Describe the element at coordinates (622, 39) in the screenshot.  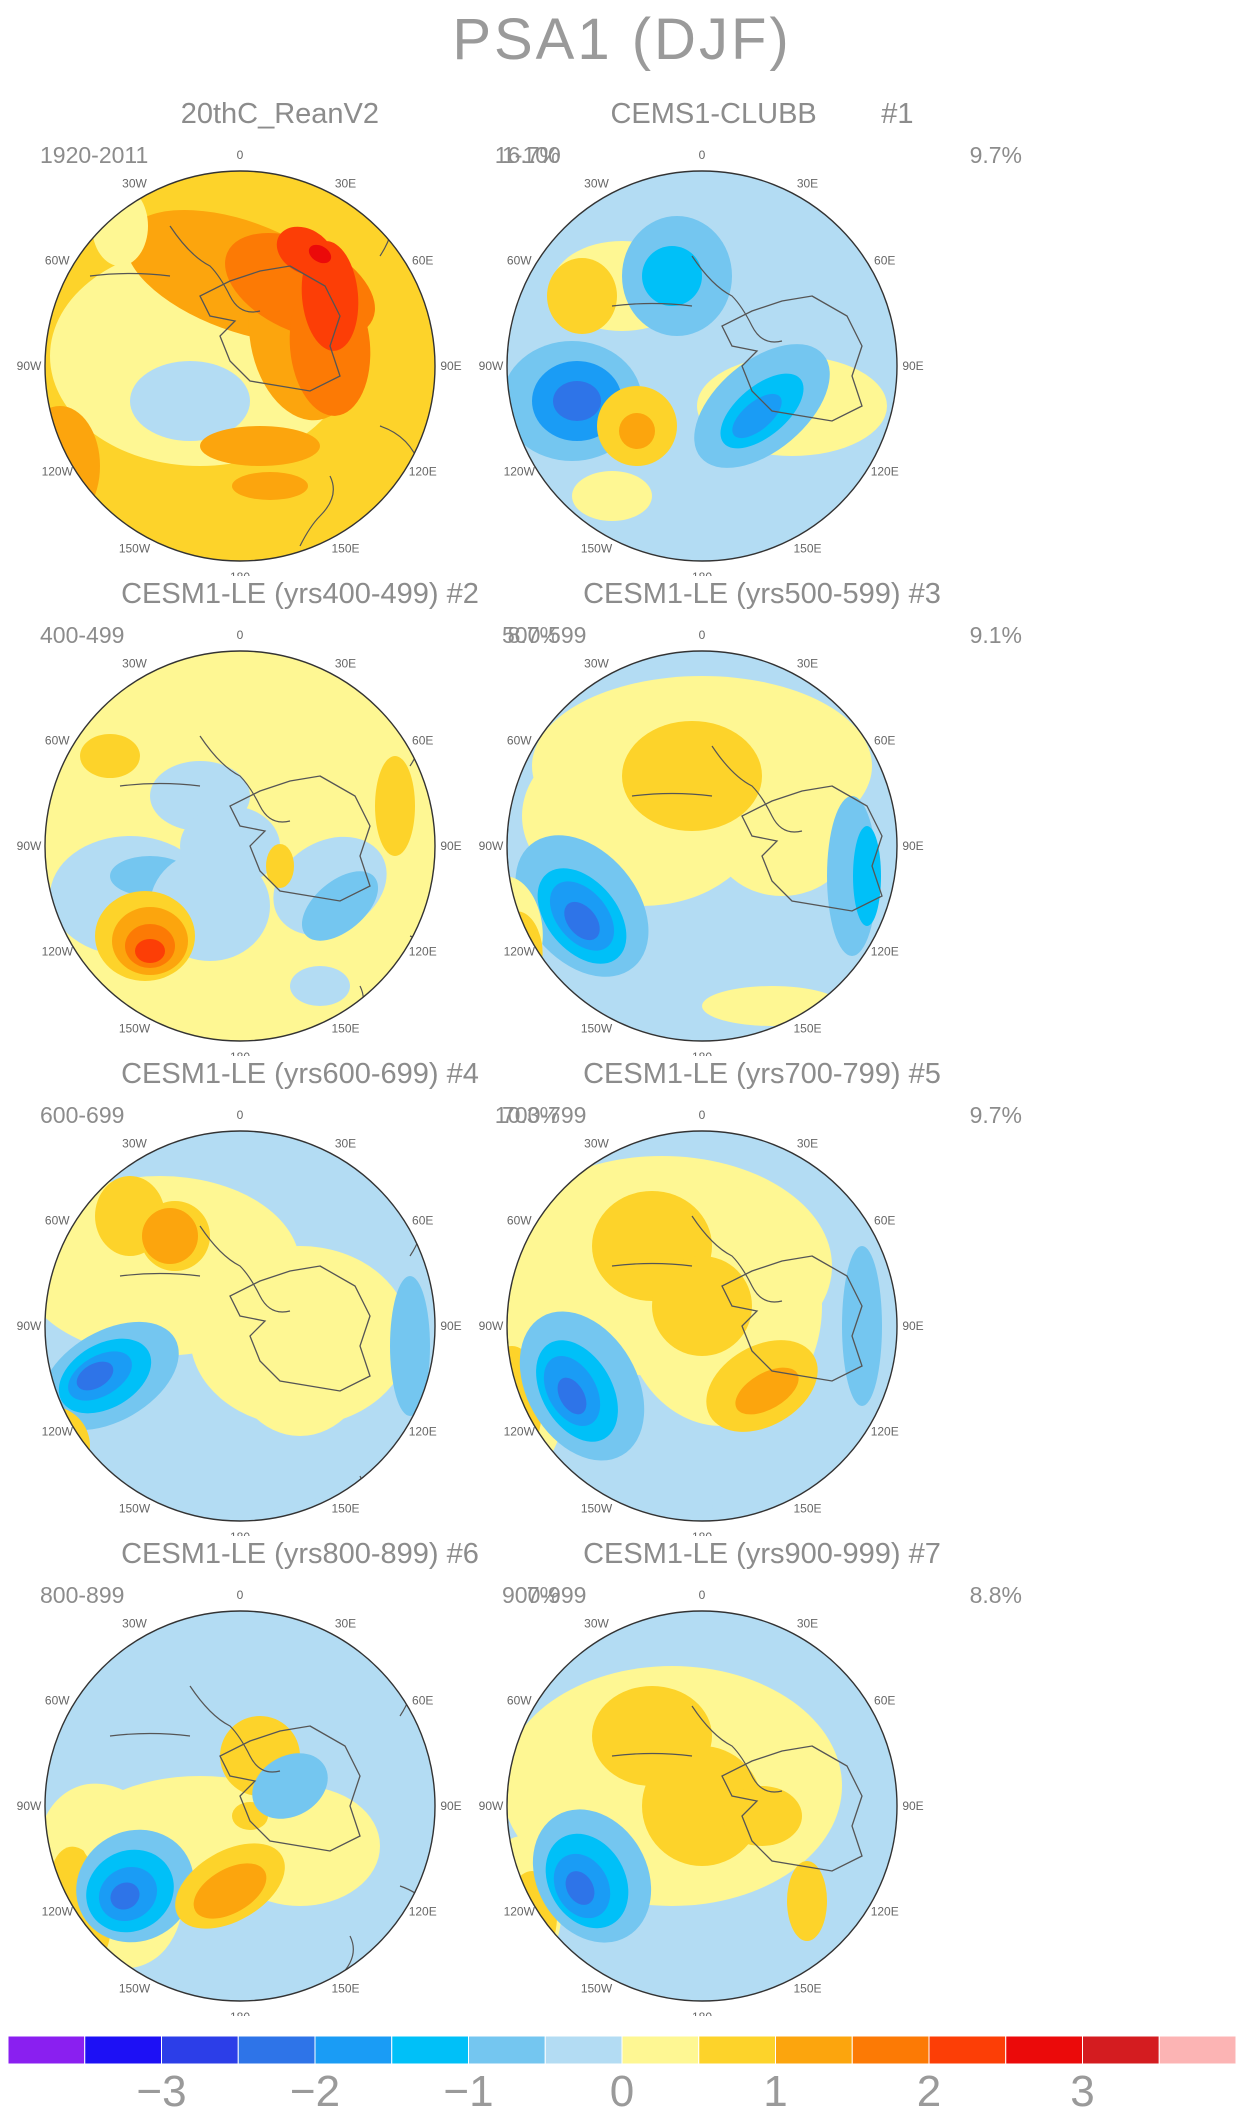
I see `figure-title: PSA1 (DJF)` at that location.